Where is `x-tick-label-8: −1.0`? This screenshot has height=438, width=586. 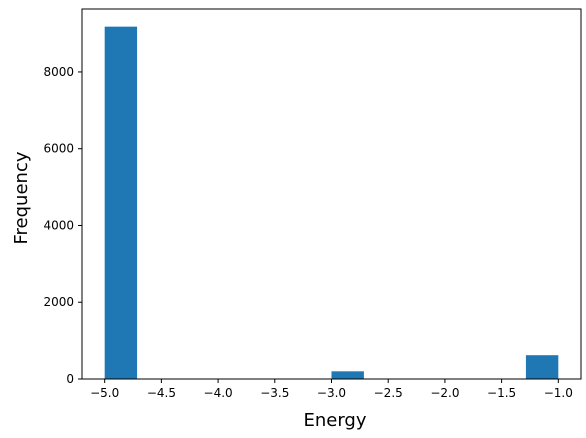
x-tick-label-8: −1.0 is located at coordinates (558, 393).